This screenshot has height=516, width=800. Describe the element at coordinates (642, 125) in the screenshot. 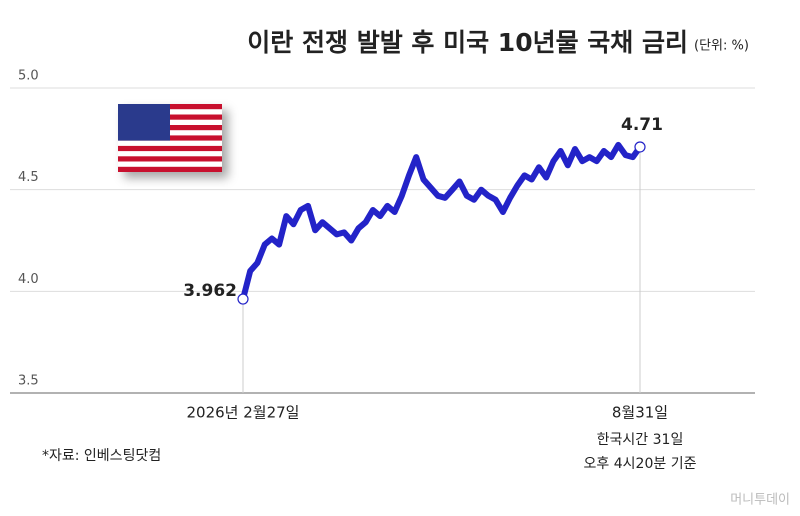

I see `data-label: 4.71` at that location.